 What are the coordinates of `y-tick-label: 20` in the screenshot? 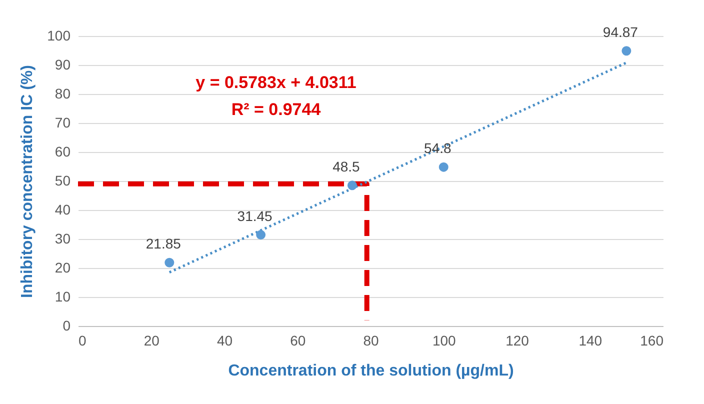 It's located at (62, 268).